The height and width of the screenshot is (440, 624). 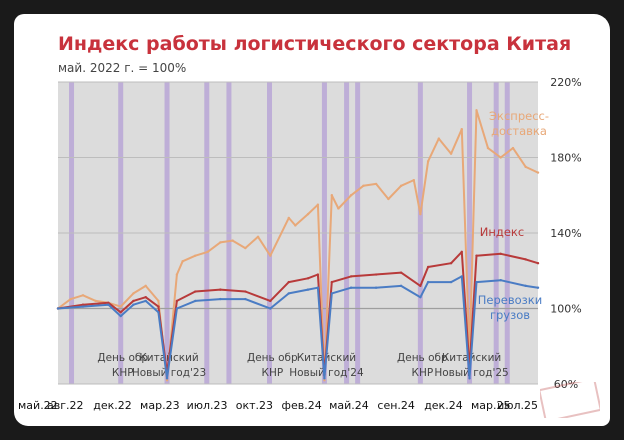 I want to click on series-label: Индекс, so click(x=502, y=232).